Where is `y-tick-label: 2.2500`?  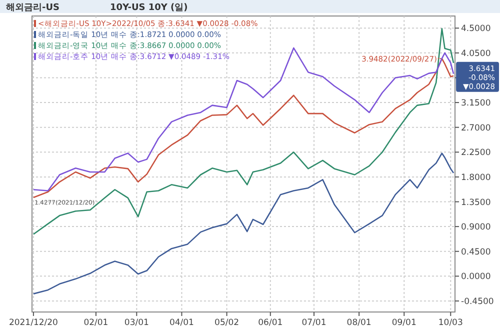 y-tick-label: 2.2500 is located at coordinates (476, 153).